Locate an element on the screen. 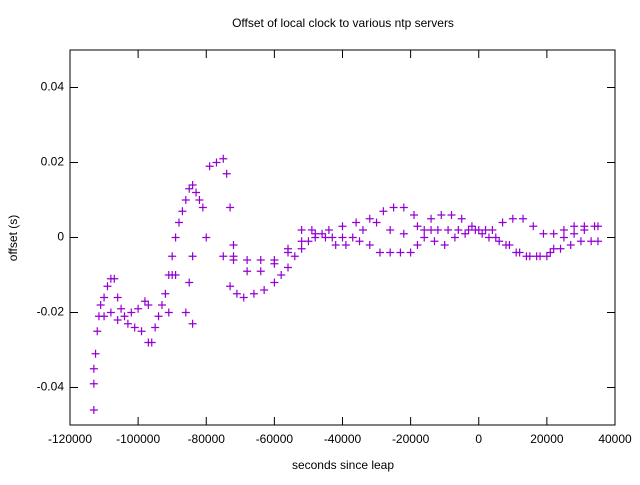  x-tick-label: 0 is located at coordinates (478, 439).